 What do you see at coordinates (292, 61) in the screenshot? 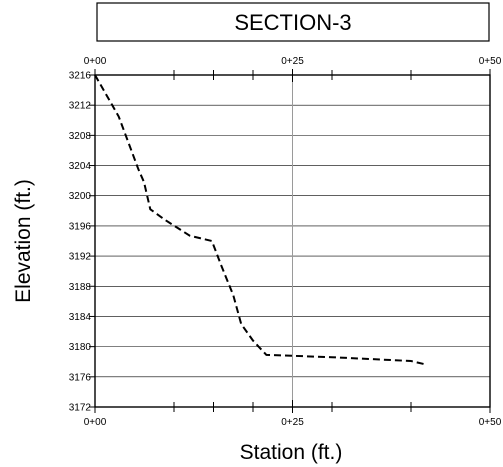
I see `x-tick-label-top: 0+25` at bounding box center [292, 61].